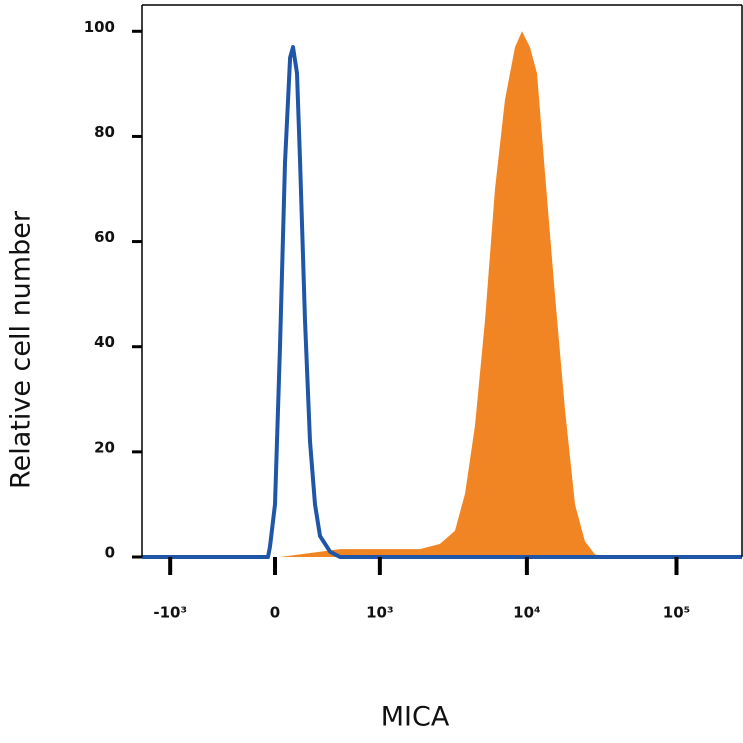 This screenshot has height=743, width=743. I want to click on y-tick-label: 60, so click(104, 237).